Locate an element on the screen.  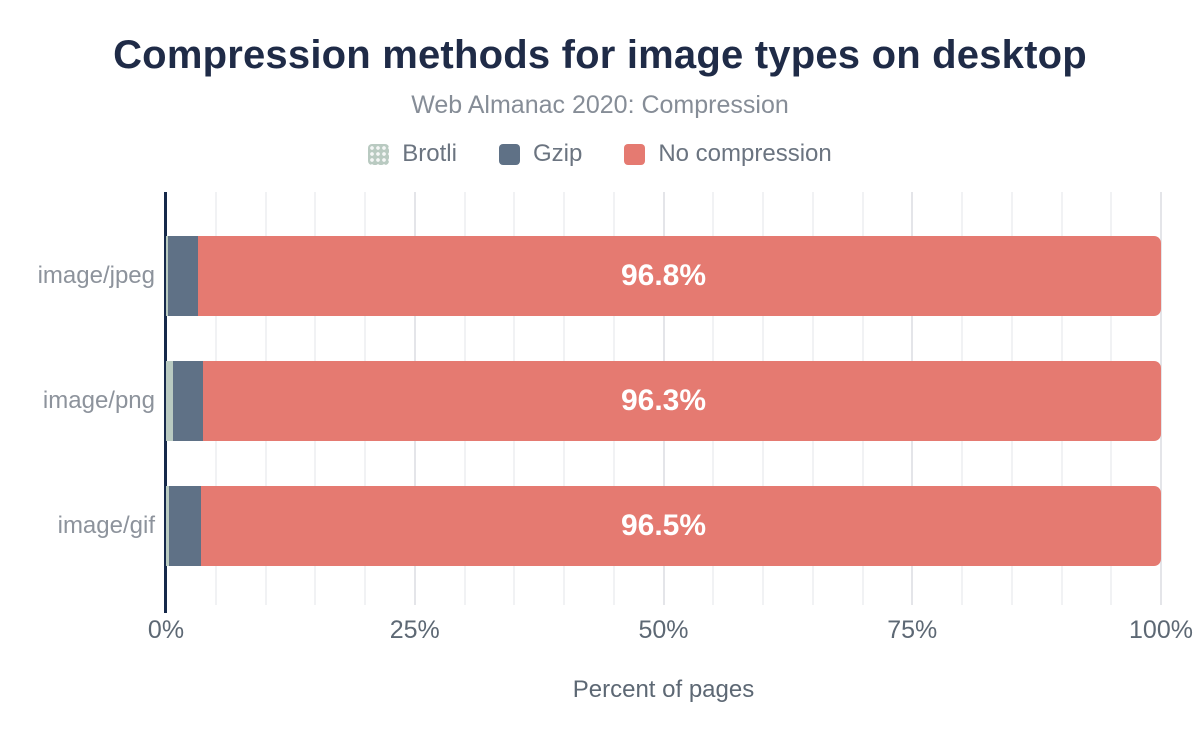
x-tick-label-75: 75% is located at coordinates (912, 630).